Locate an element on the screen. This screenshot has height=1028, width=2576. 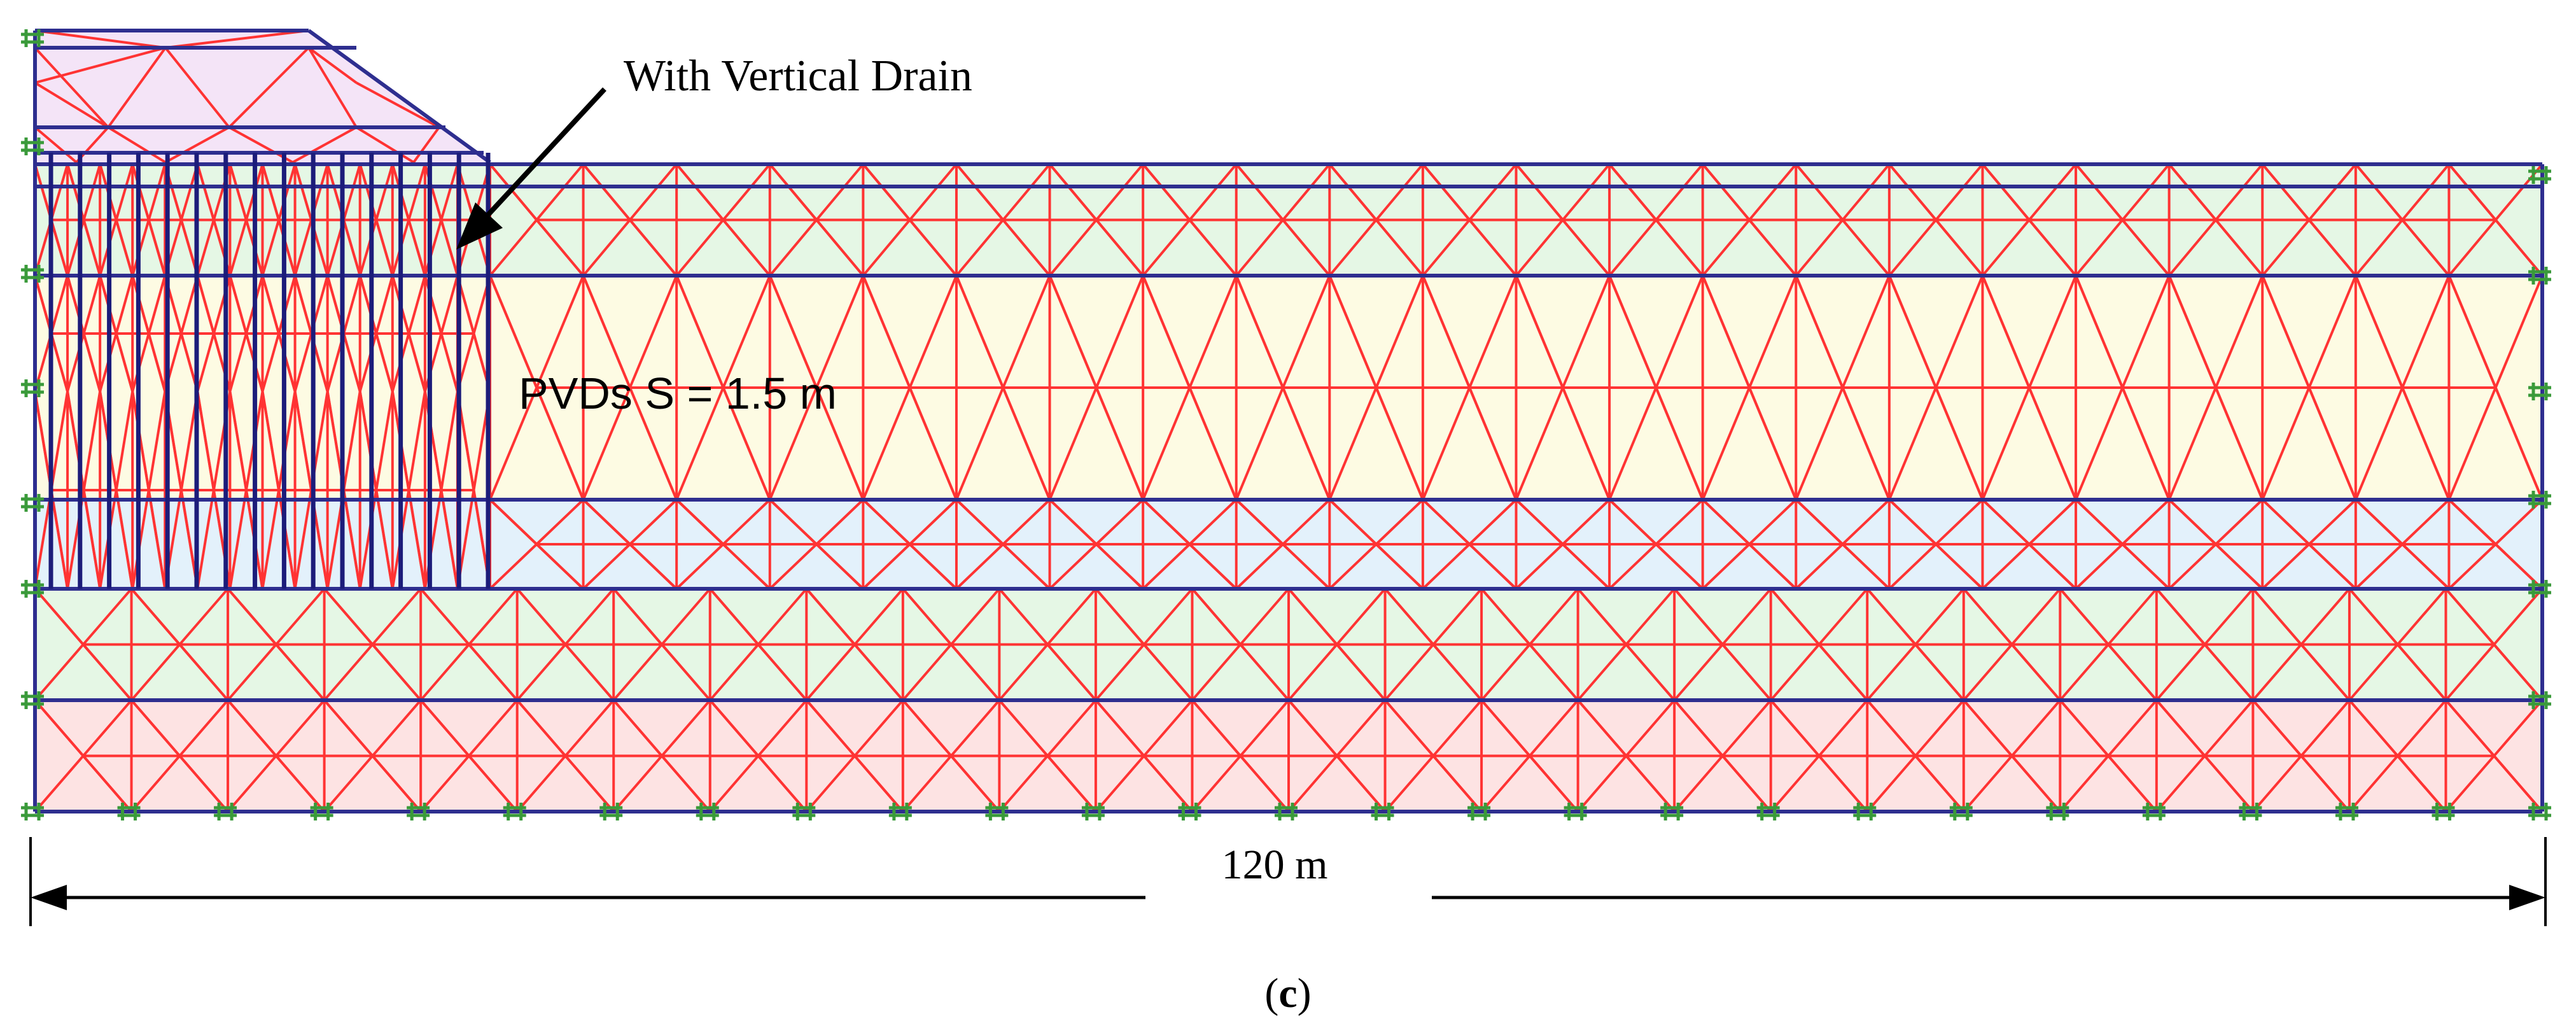
vertical-drains is located at coordinates (269, 371).